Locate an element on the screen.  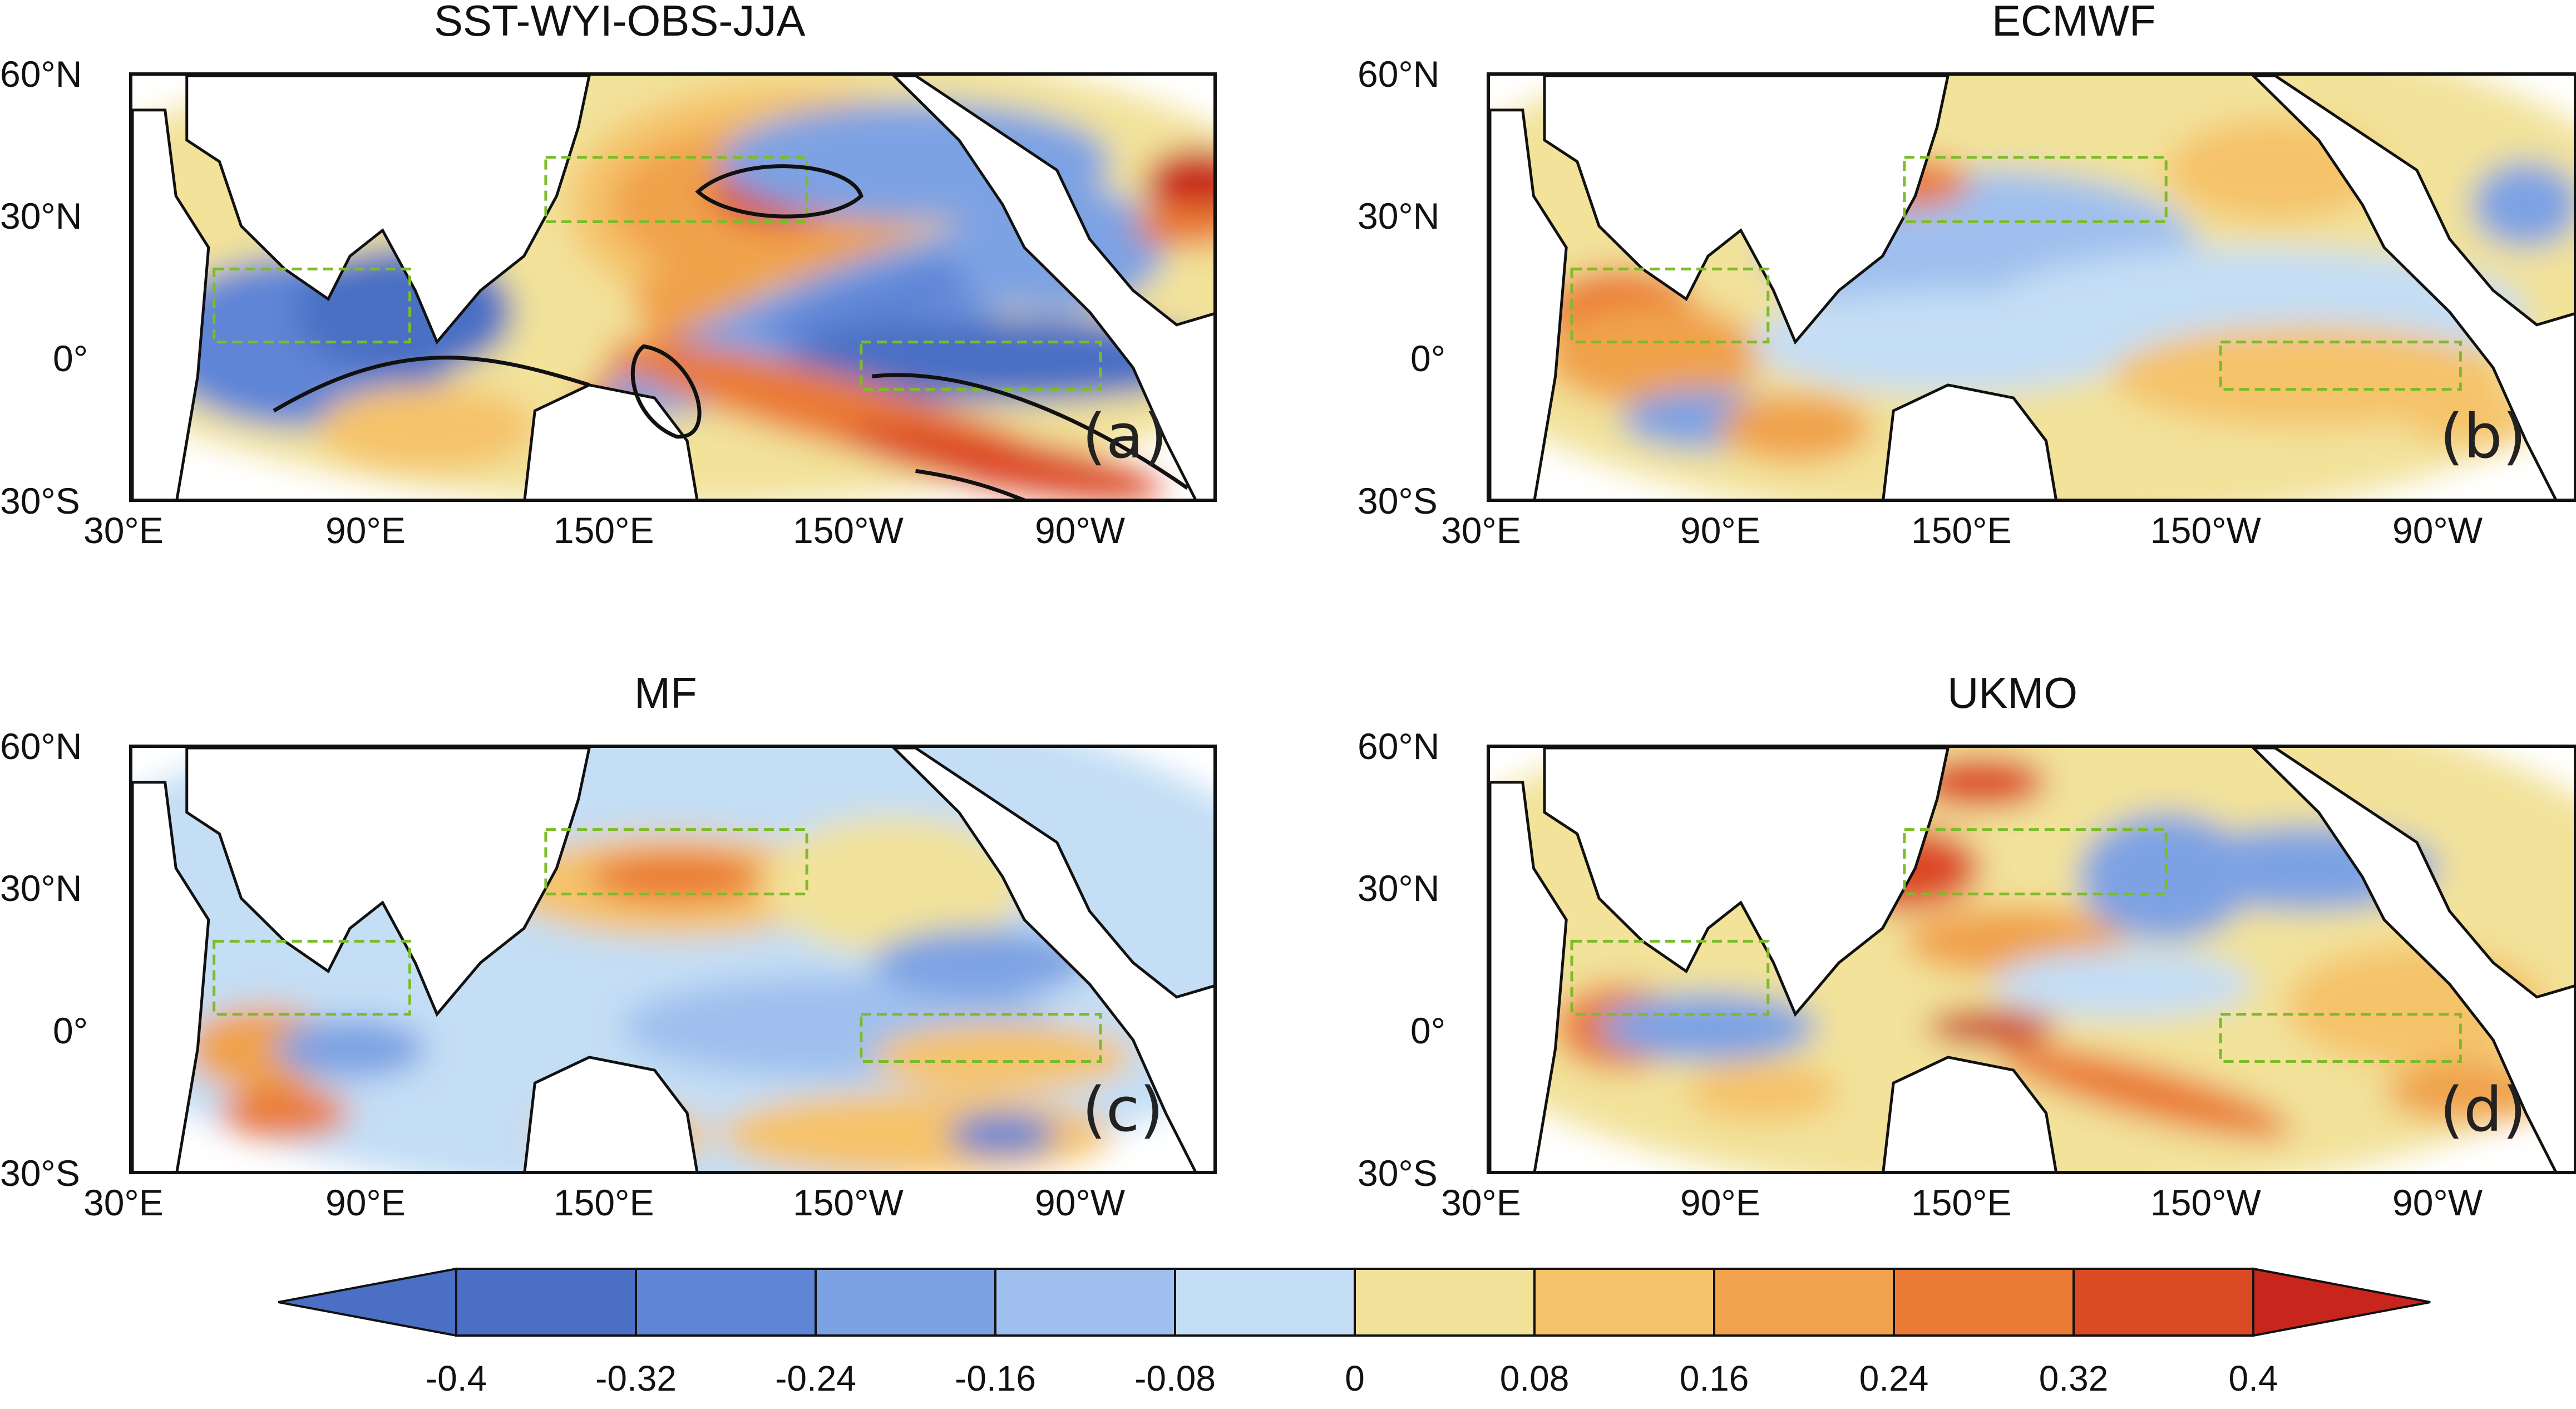
colorbar-tick-label: 0.32 is located at coordinates (2074, 1378).